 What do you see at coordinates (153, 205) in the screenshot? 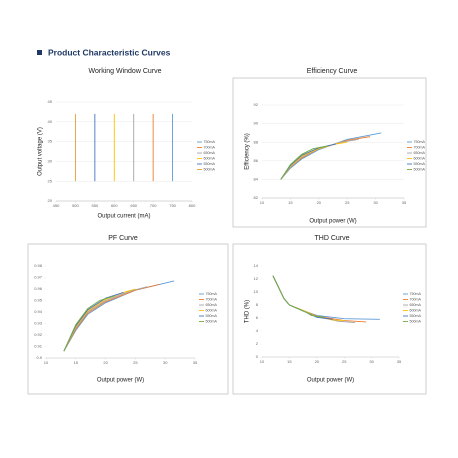
I see `x-tick-label: 700` at bounding box center [153, 205].